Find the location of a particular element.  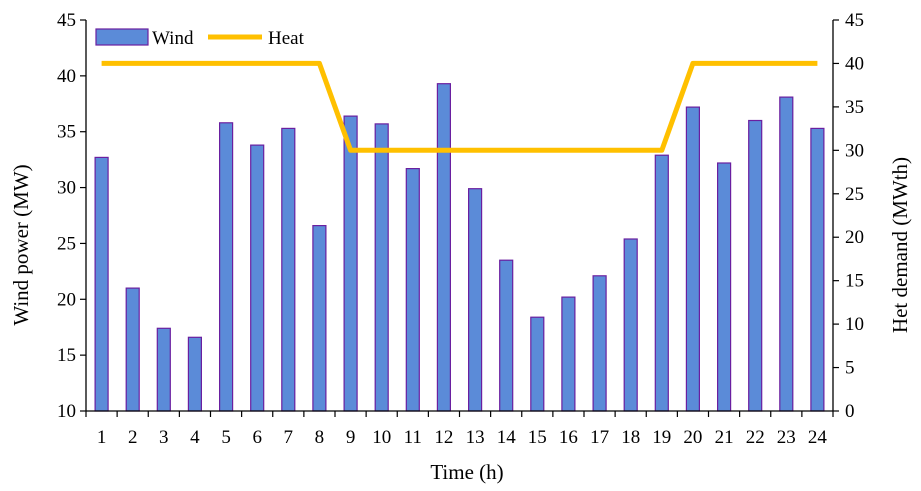

x-tick-label: 8 is located at coordinates (320, 437).